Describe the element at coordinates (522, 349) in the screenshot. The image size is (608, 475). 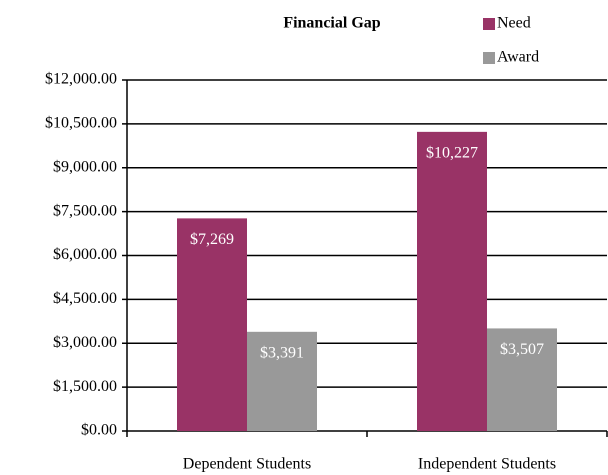
I see `value-label: $3,507` at that location.